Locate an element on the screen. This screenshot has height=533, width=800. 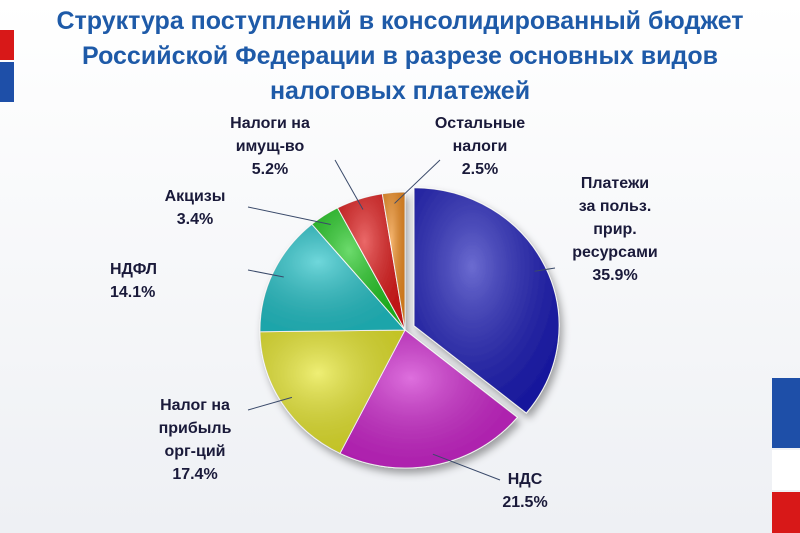
slice-label: Платежи за польз. прир. ресурсами is located at coordinates (615, 218).